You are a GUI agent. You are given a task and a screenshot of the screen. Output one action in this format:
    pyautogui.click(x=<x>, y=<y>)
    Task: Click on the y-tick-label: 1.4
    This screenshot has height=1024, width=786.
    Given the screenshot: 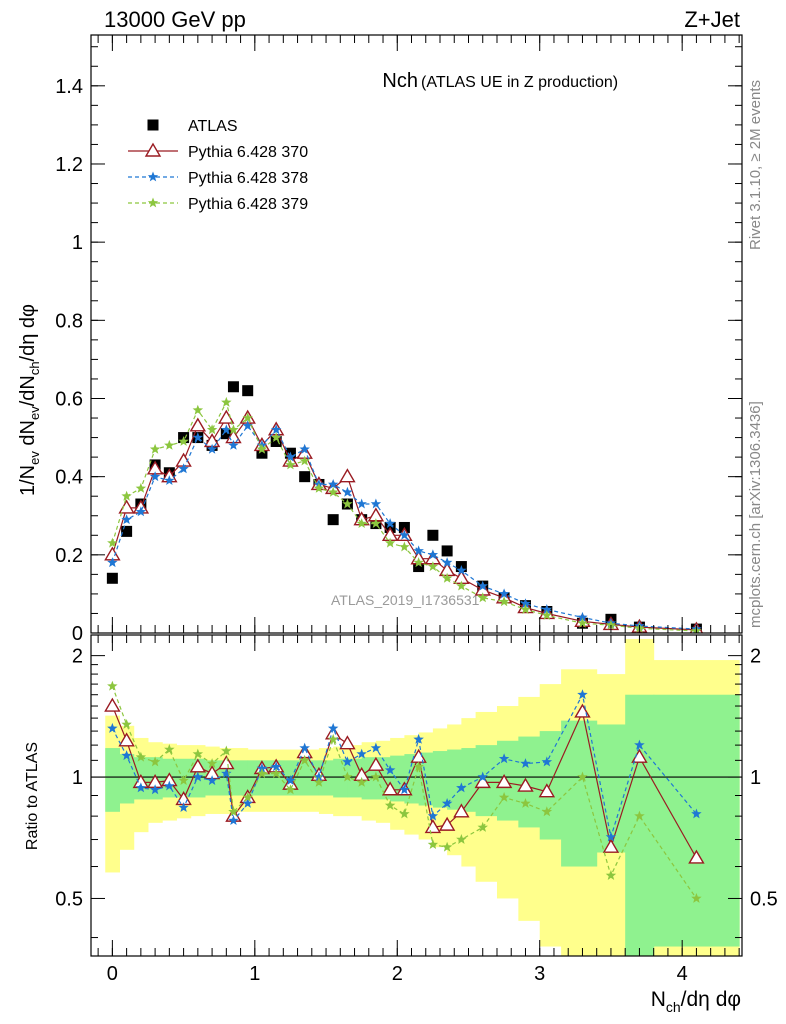 What is the action you would take?
    pyautogui.click(x=69, y=87)
    